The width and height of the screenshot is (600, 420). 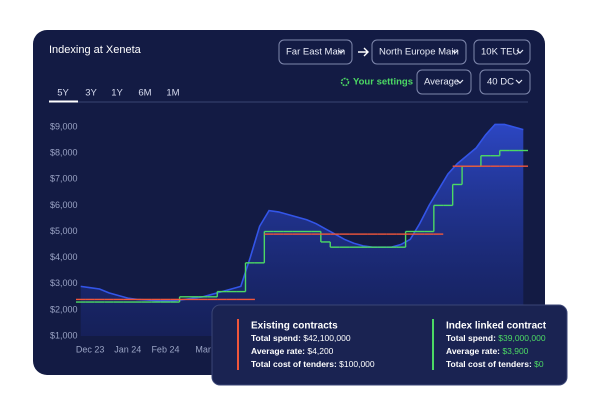 I want to click on range-tab: 6M, so click(x=144, y=93).